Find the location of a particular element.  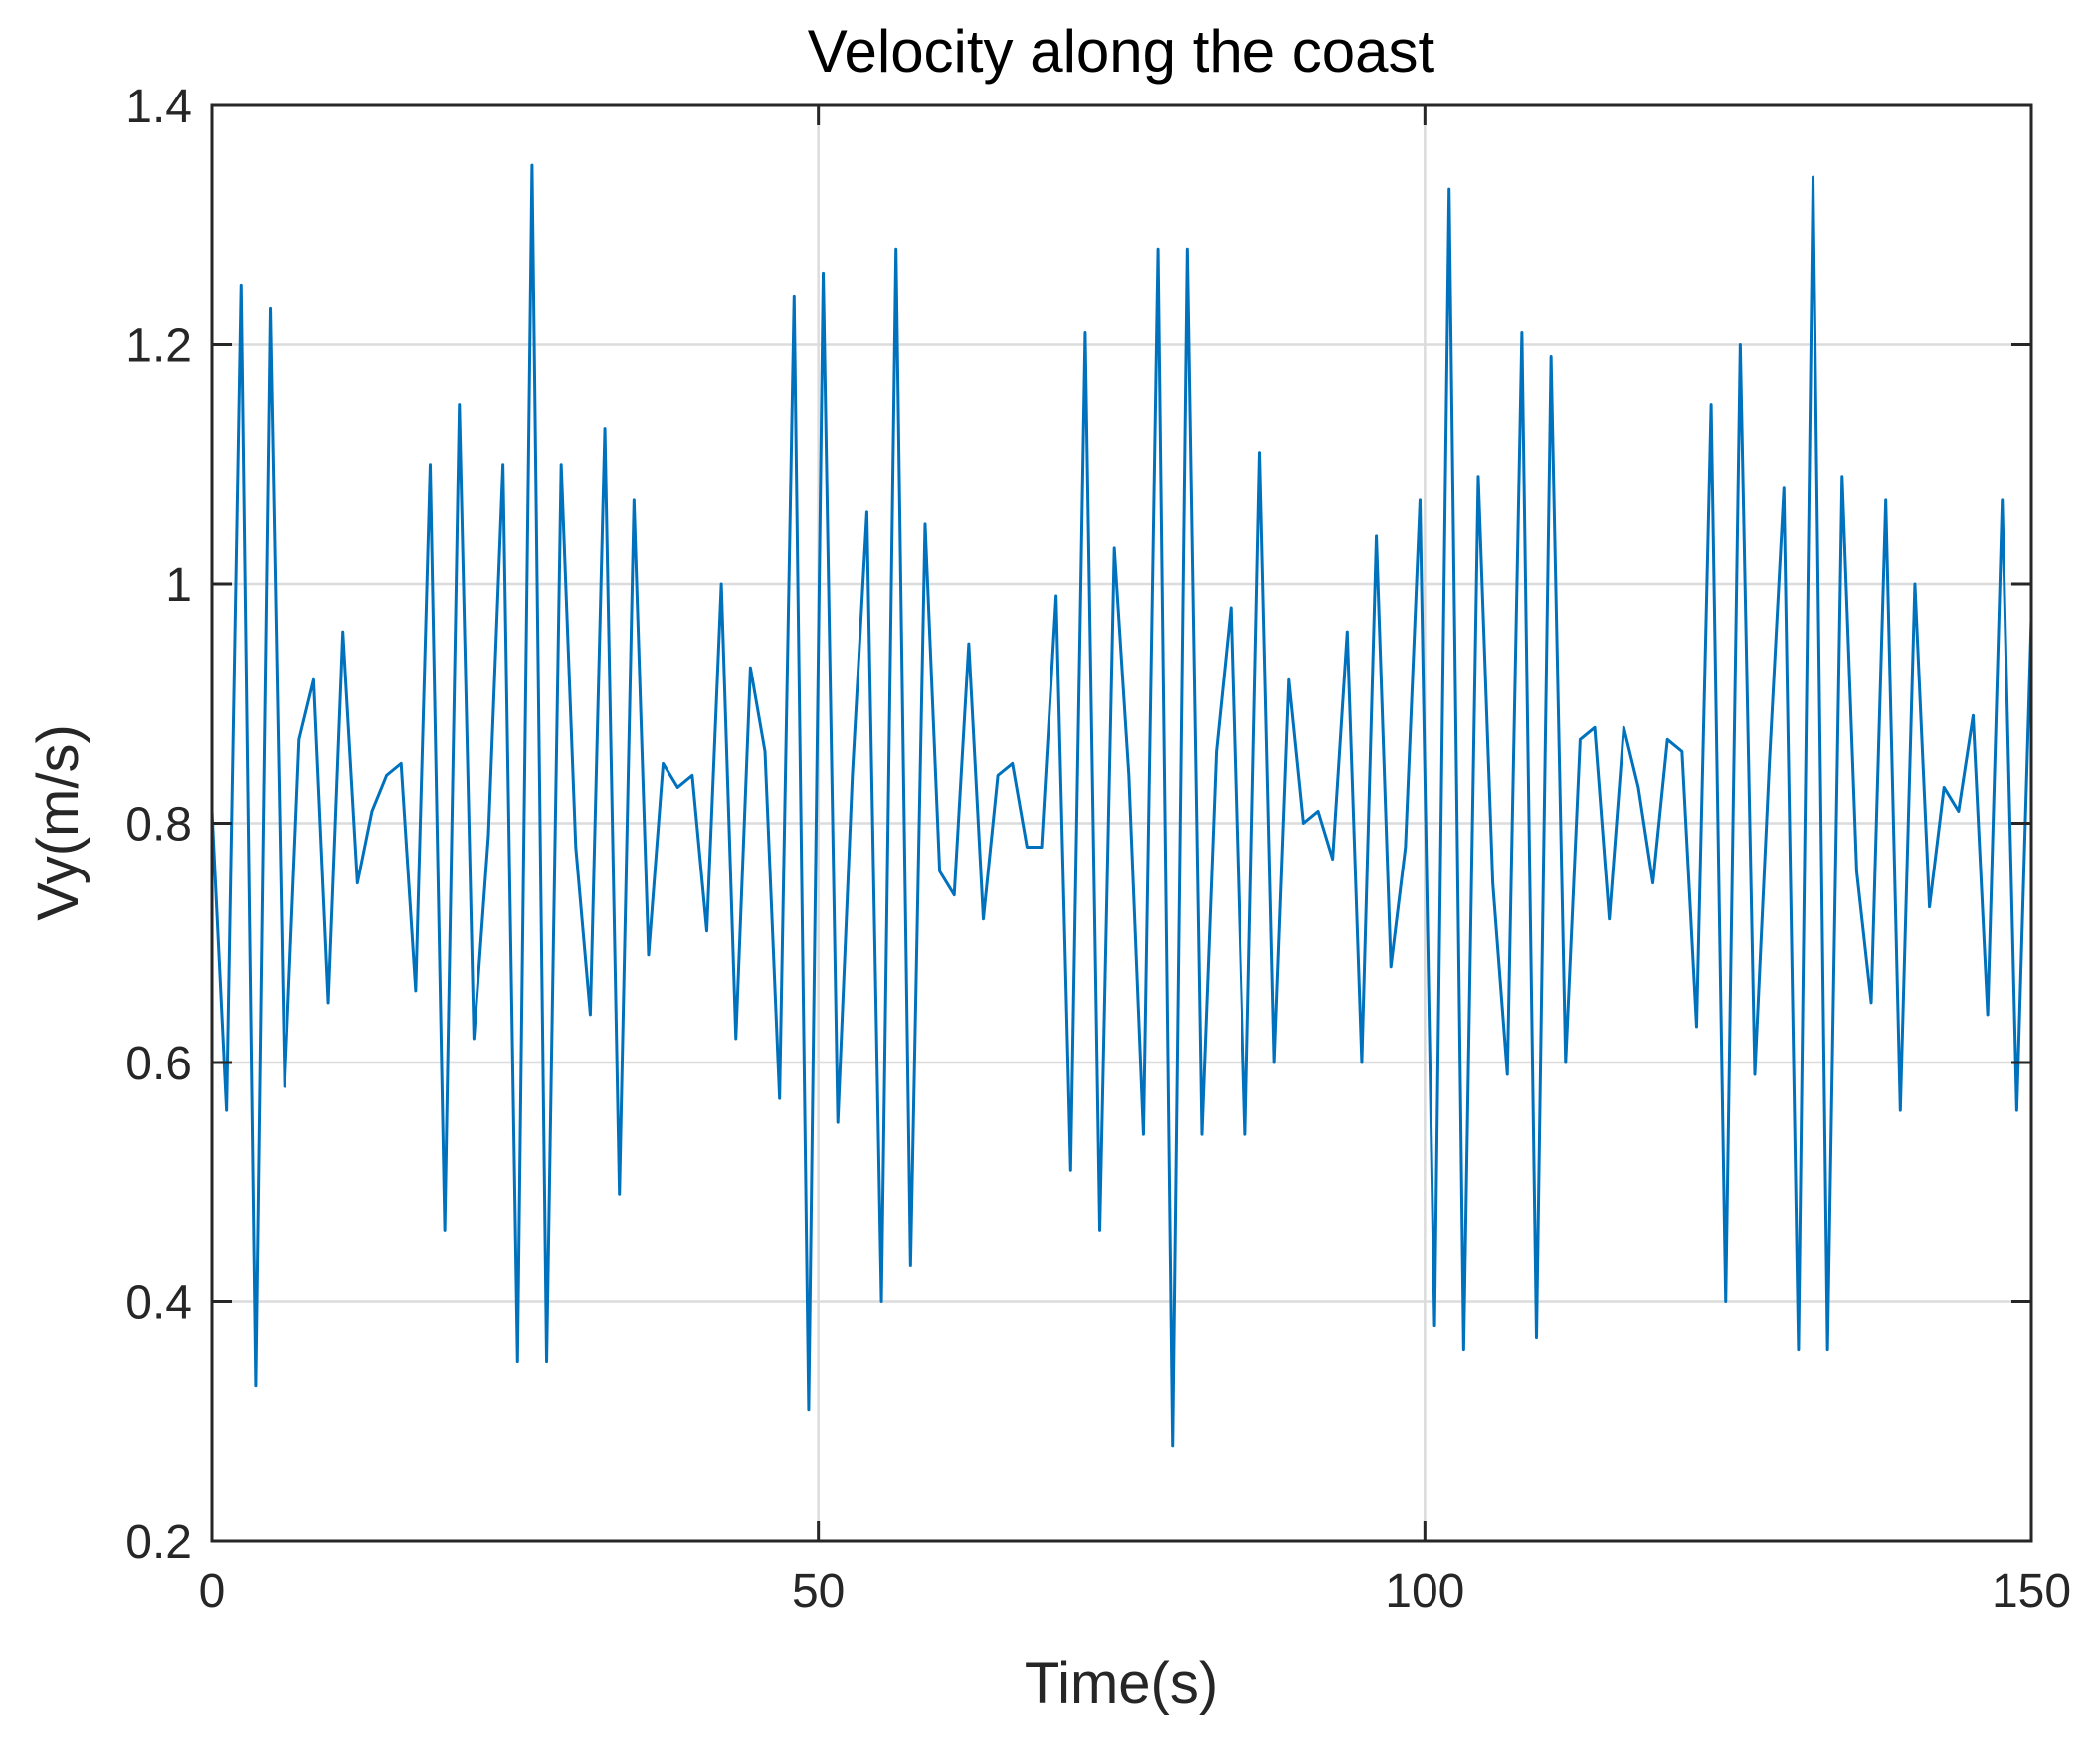

y-tick-label: 1 is located at coordinates (178, 586).